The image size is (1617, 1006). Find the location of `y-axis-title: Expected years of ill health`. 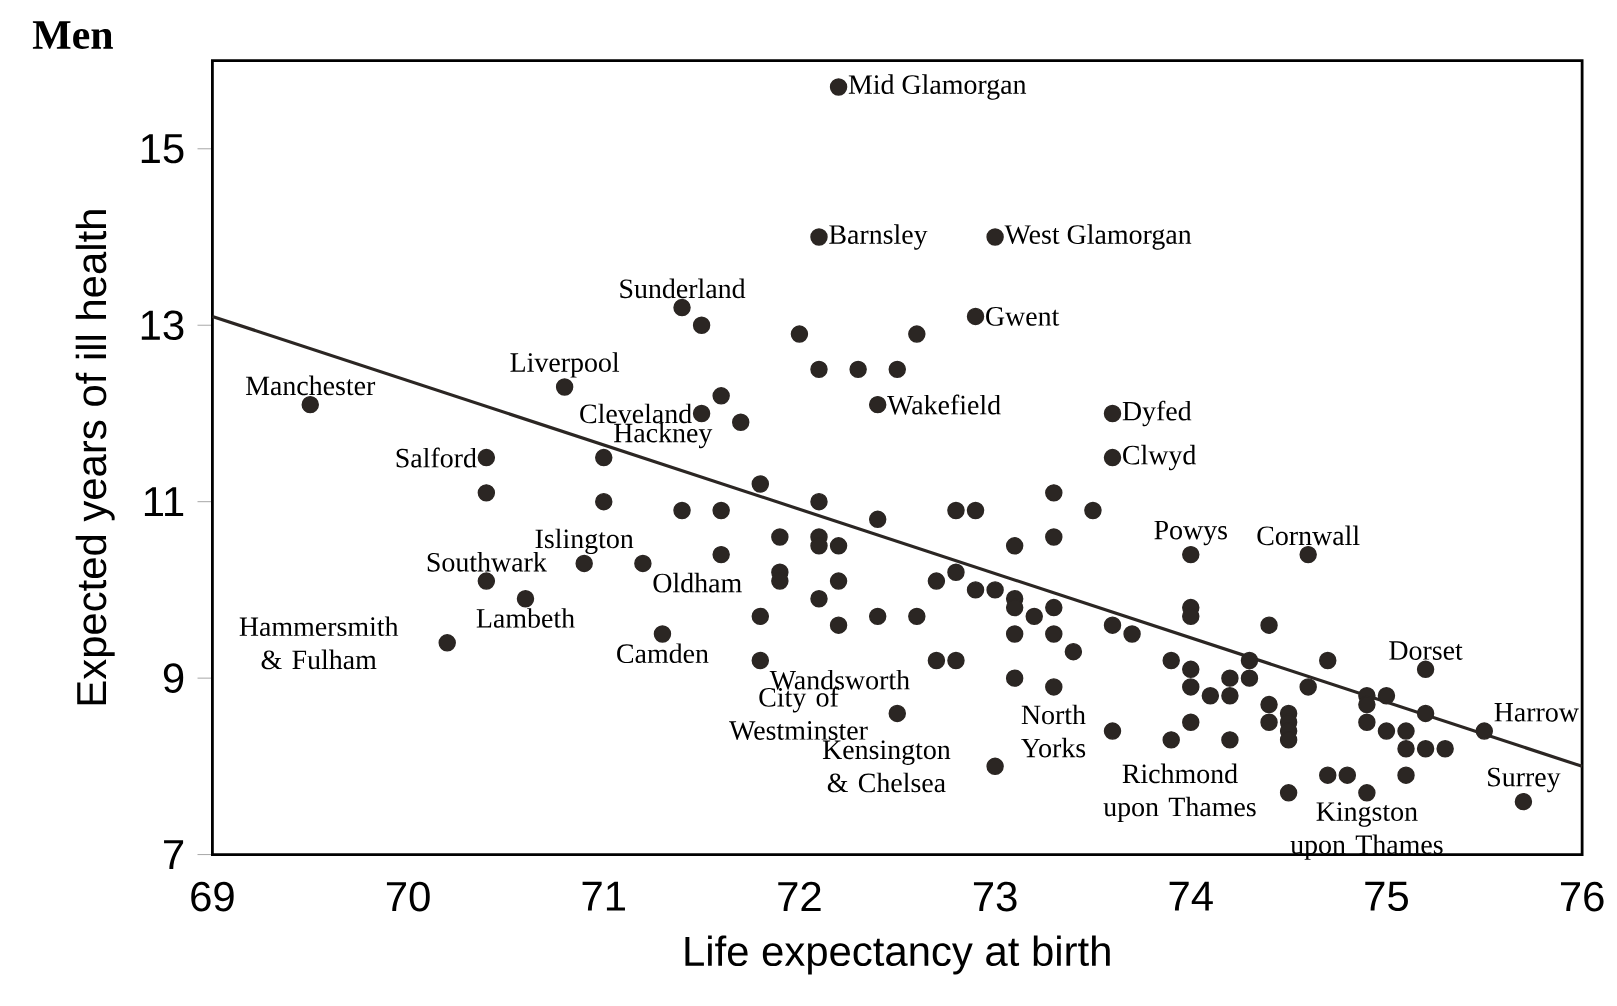

y-axis-title: Expected years of ill health is located at coordinates (95, 457).